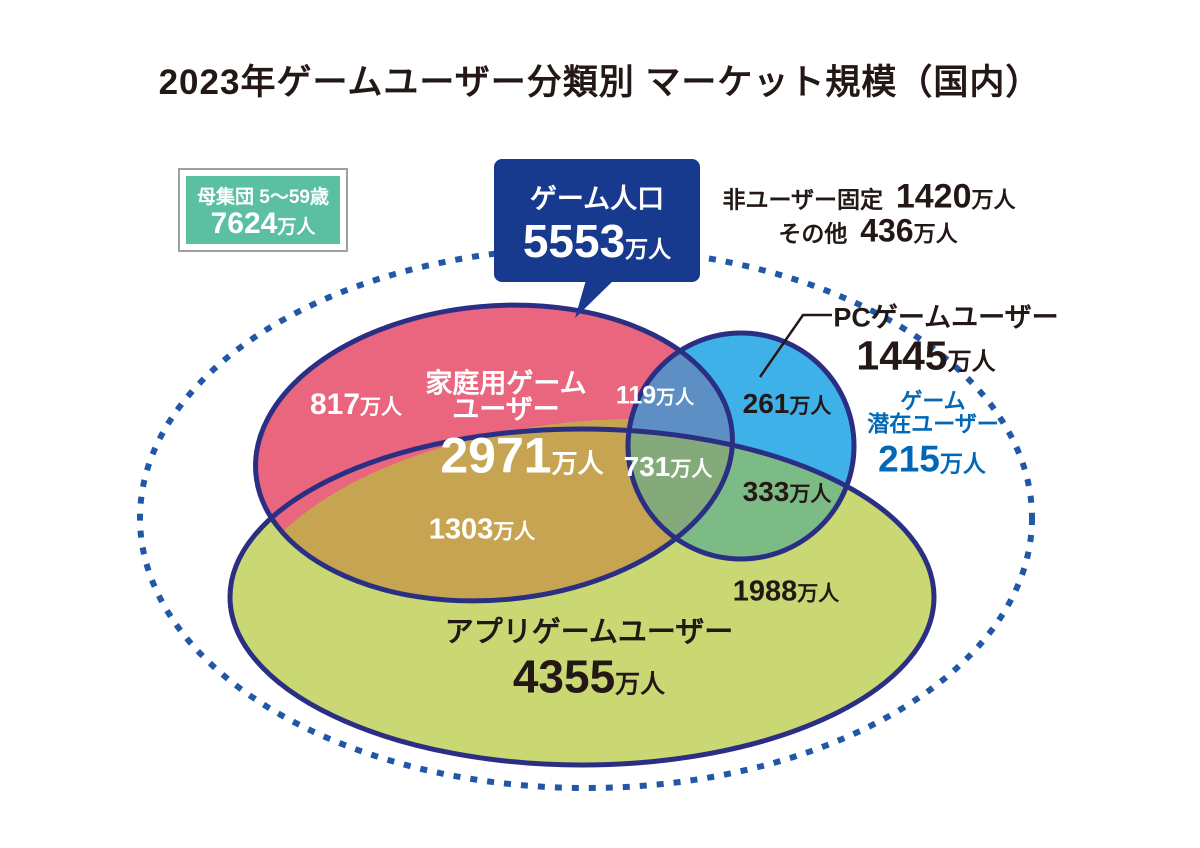 This screenshot has height=848, width=1200. I want to click on latent-users-label-line1: ゲーム, so click(933, 401).